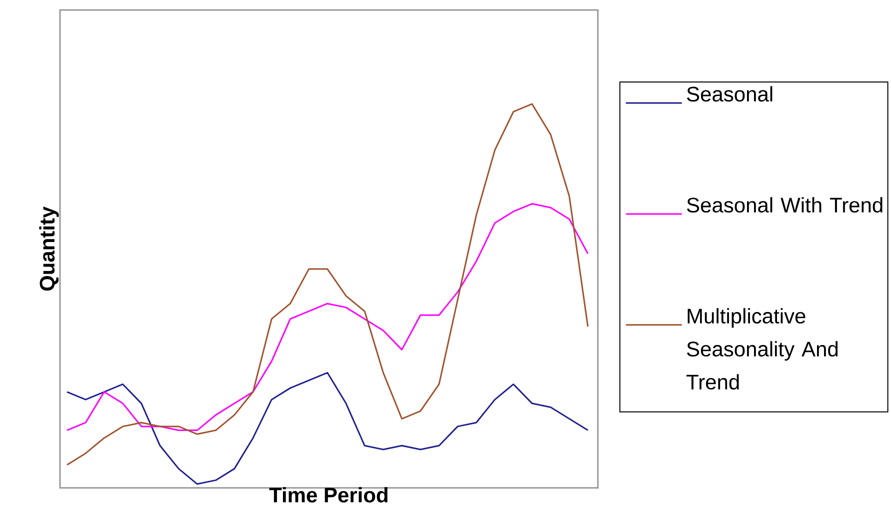  What do you see at coordinates (729, 94) in the screenshot?
I see `legend-label: Seasonal` at bounding box center [729, 94].